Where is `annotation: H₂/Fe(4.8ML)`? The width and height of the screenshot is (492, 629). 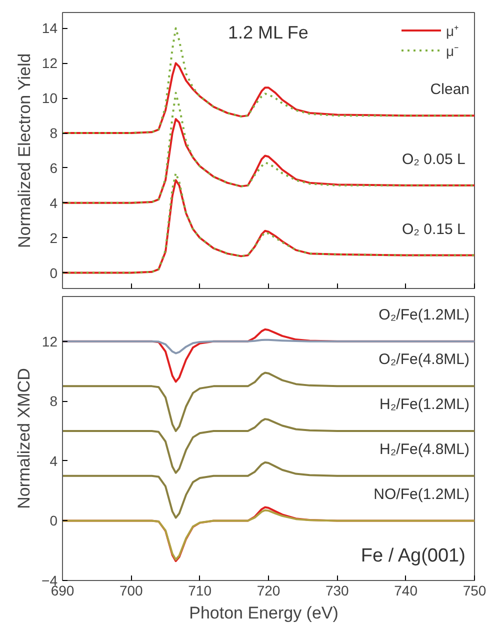
annotation: H₂/Fe(4.8ML) is located at coordinates (424, 449).